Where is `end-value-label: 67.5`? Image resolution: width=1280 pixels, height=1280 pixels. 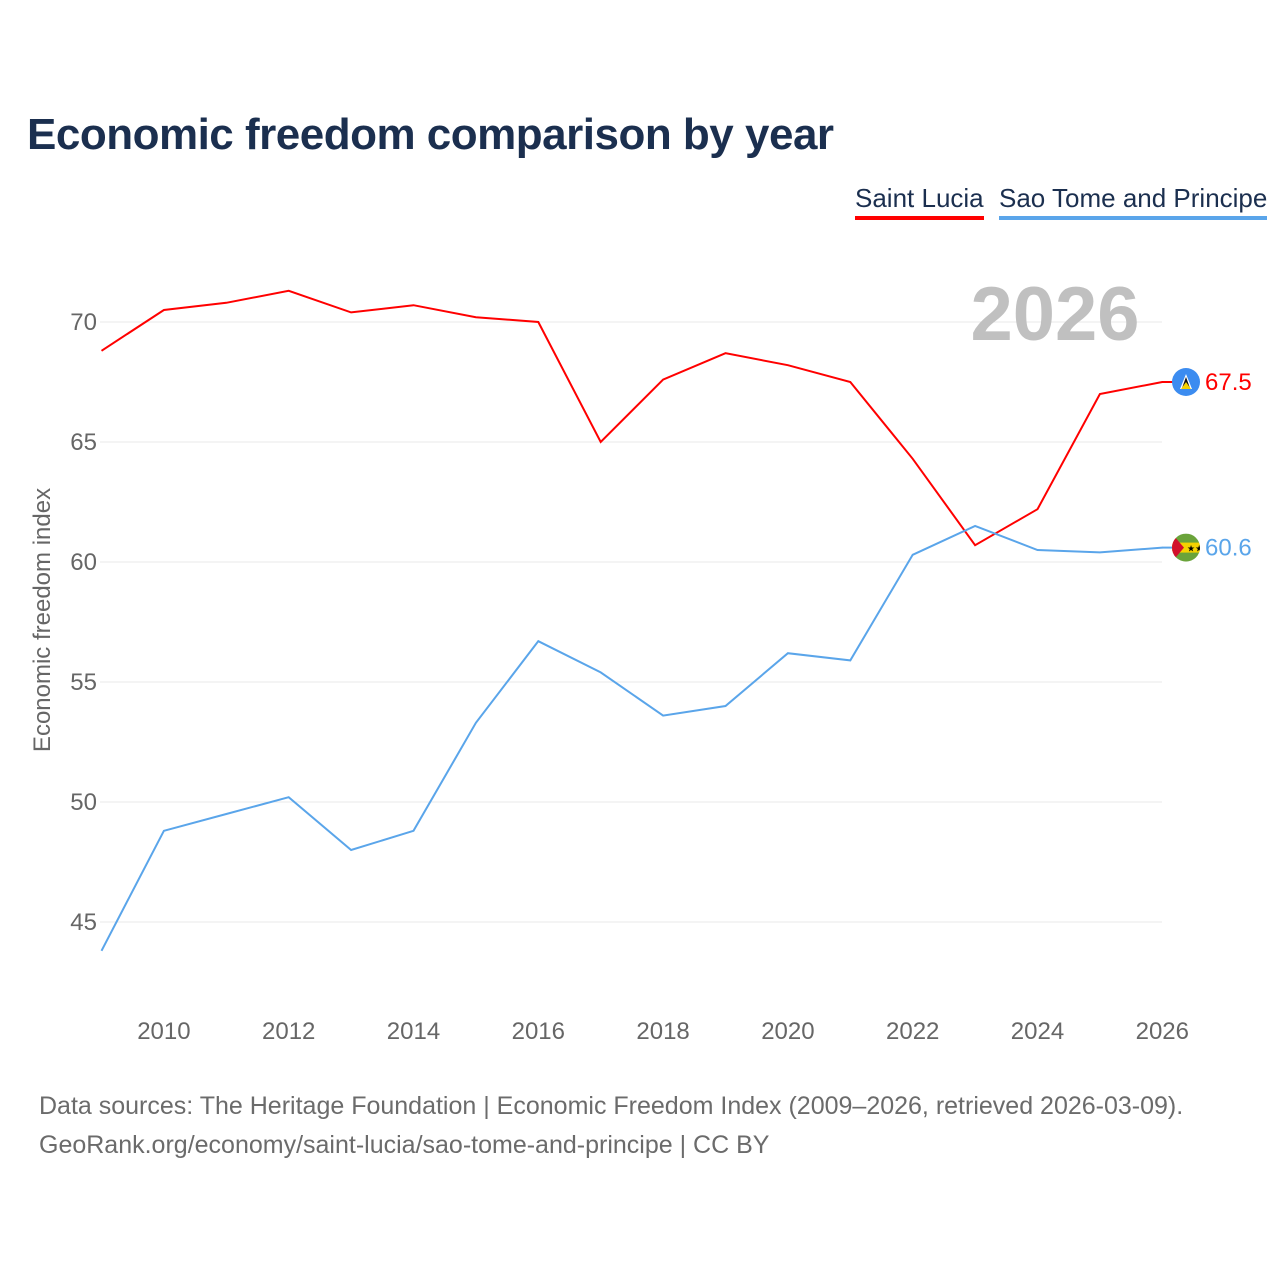
end-value-label: 67.5 is located at coordinates (1228, 382).